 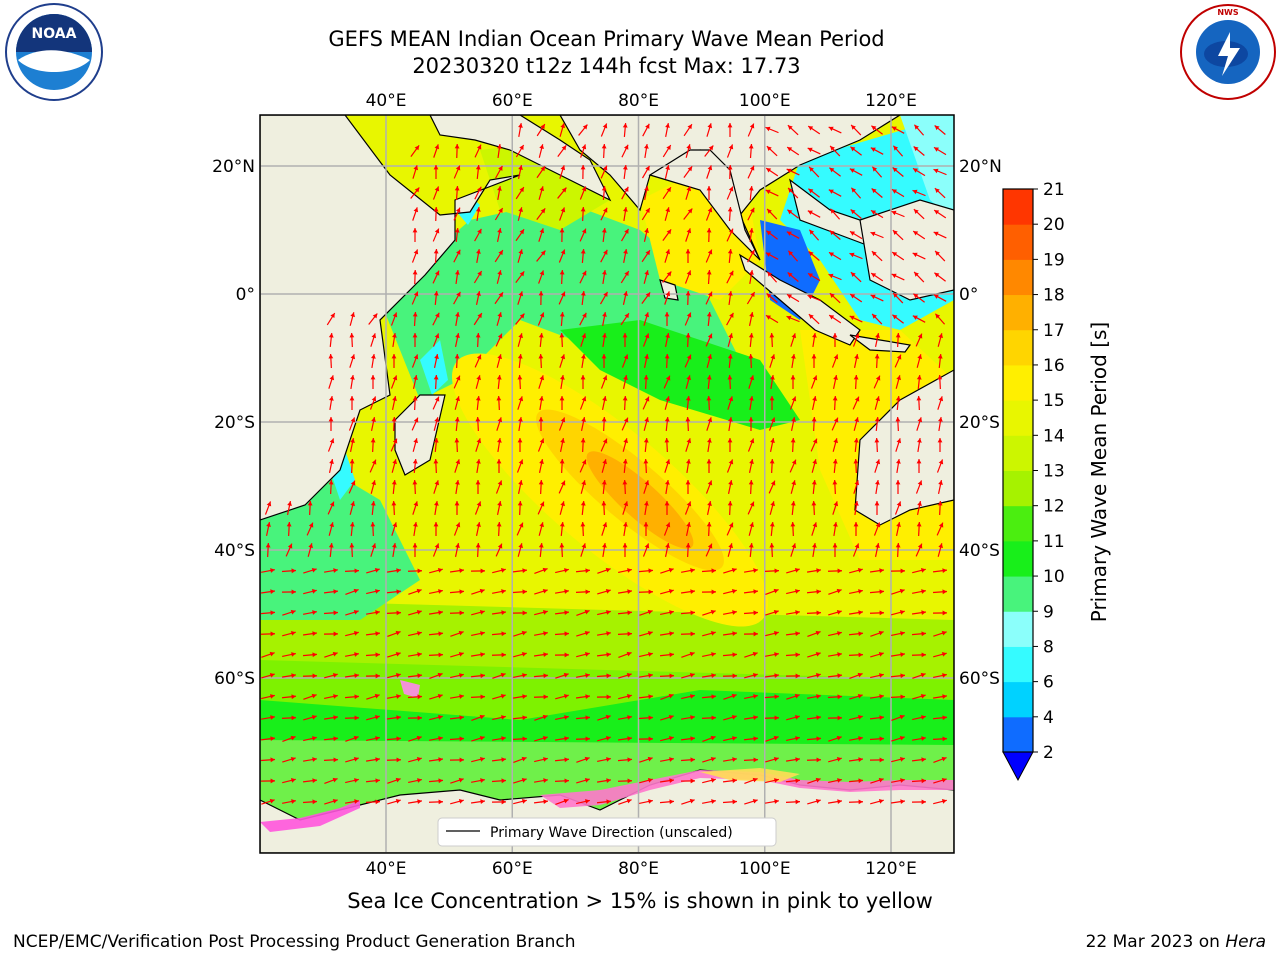 I want to click on colorbar-label: 15, so click(x=1054, y=401).